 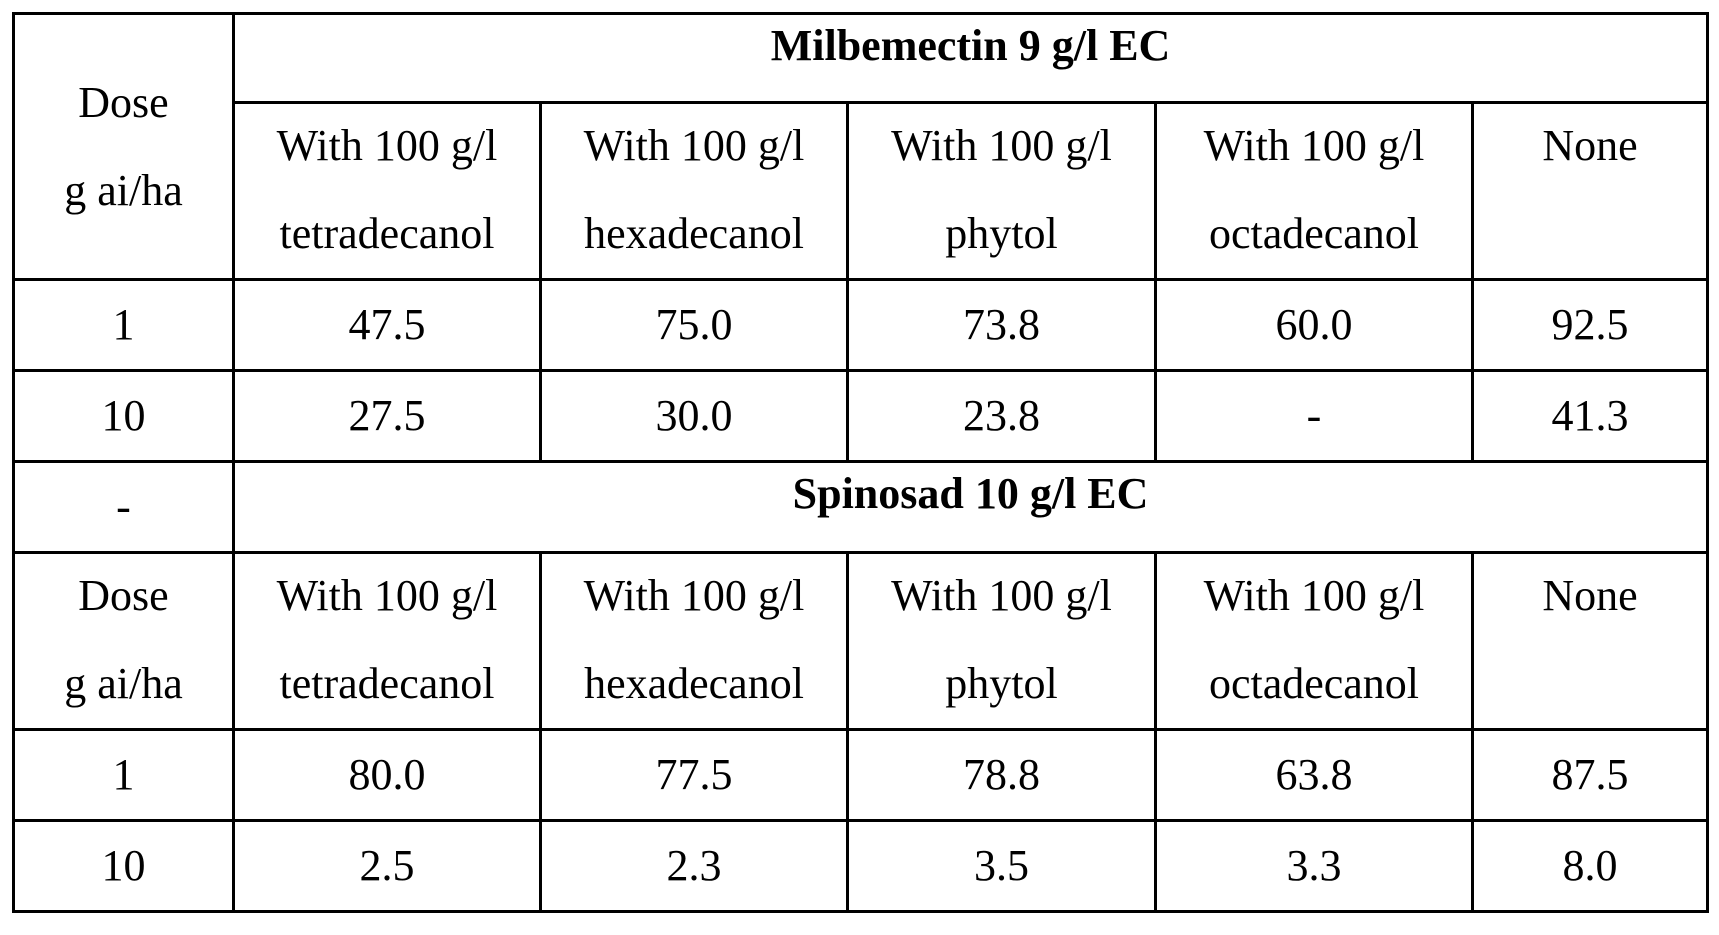 I want to click on section-label-cell: -, so click(x=124, y=507).